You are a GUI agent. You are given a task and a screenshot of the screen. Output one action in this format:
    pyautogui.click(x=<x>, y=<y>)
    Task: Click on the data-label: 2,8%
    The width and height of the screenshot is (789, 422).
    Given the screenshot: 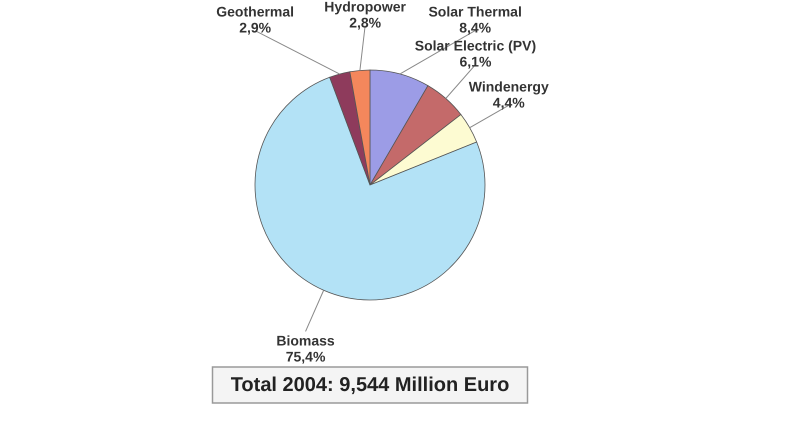 What is the action you would take?
    pyautogui.click(x=365, y=22)
    